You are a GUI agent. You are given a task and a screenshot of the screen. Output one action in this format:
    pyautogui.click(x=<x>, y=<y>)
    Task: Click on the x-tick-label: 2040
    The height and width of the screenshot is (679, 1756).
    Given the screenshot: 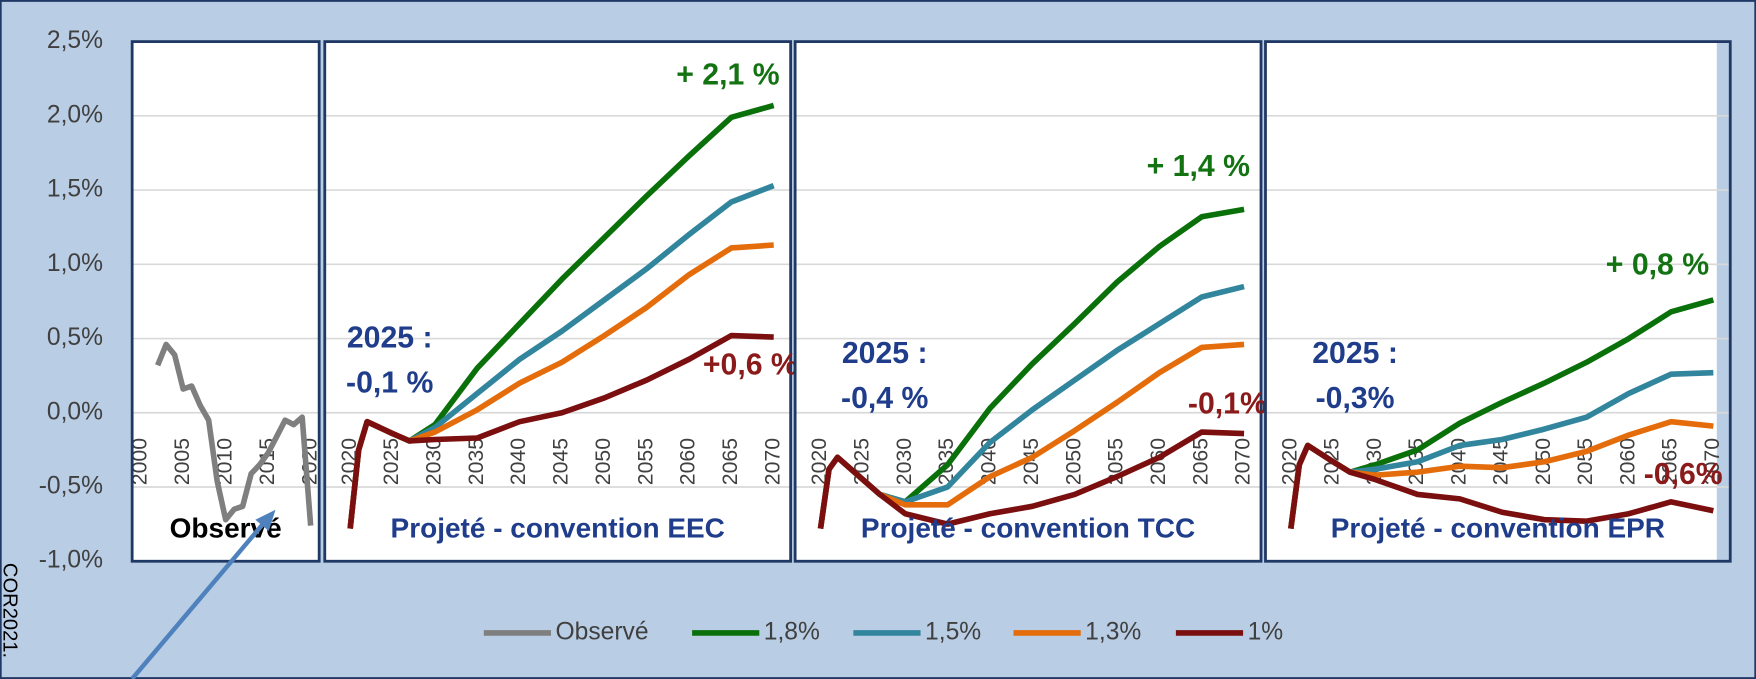 What is the action you would take?
    pyautogui.click(x=518, y=461)
    